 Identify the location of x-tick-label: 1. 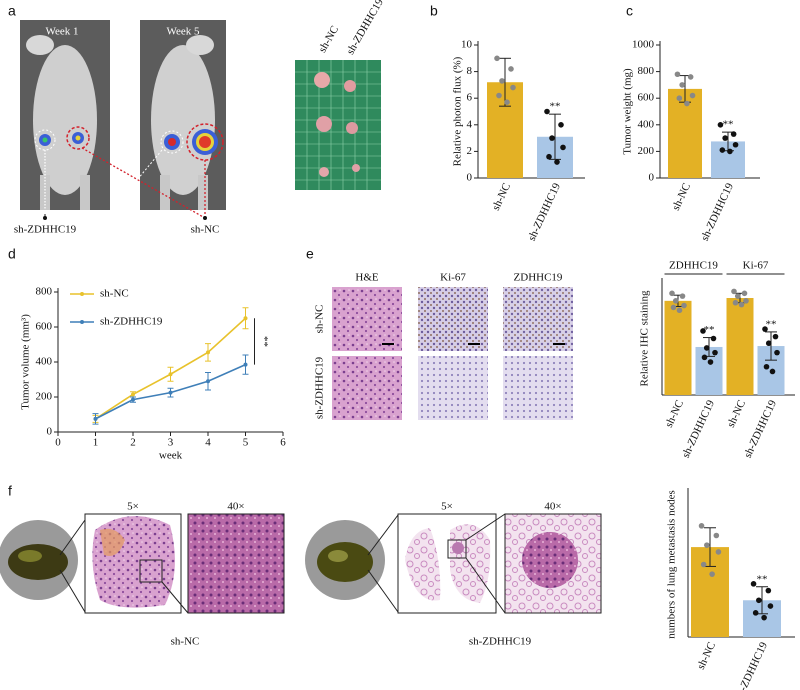
(96, 443).